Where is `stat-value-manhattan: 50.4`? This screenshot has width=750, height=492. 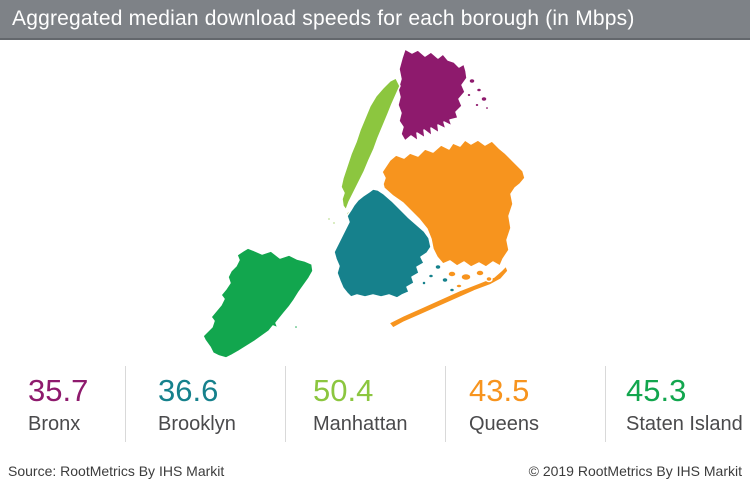
stat-value-manhattan: 50.4 is located at coordinates (343, 390).